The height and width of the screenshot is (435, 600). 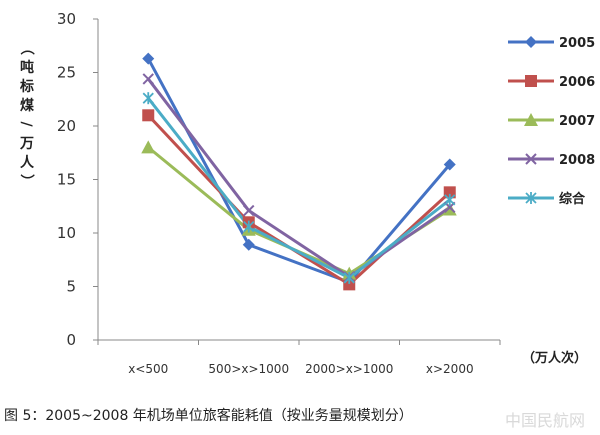 What do you see at coordinates (26, 144) in the screenshot?
I see `y-axis-label-glyph: 万` at bounding box center [26, 144].